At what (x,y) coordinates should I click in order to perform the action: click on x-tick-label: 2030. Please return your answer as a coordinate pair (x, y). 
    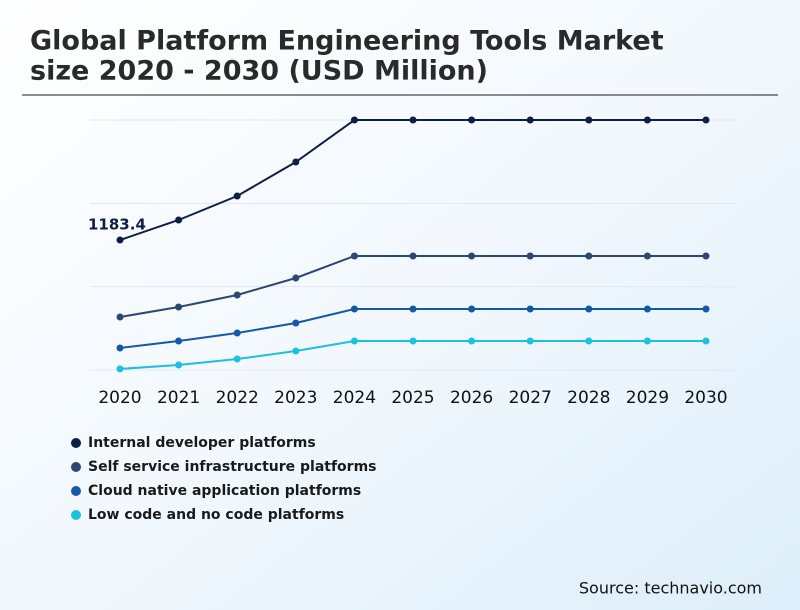
    Looking at the image, I should click on (705, 398).